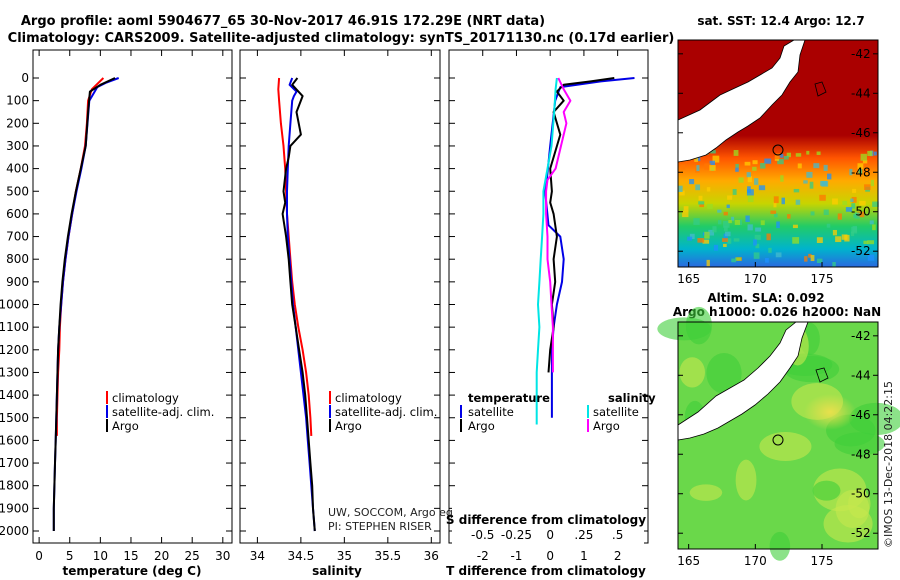  I want to click on series-line-climatology, so click(295, 256).